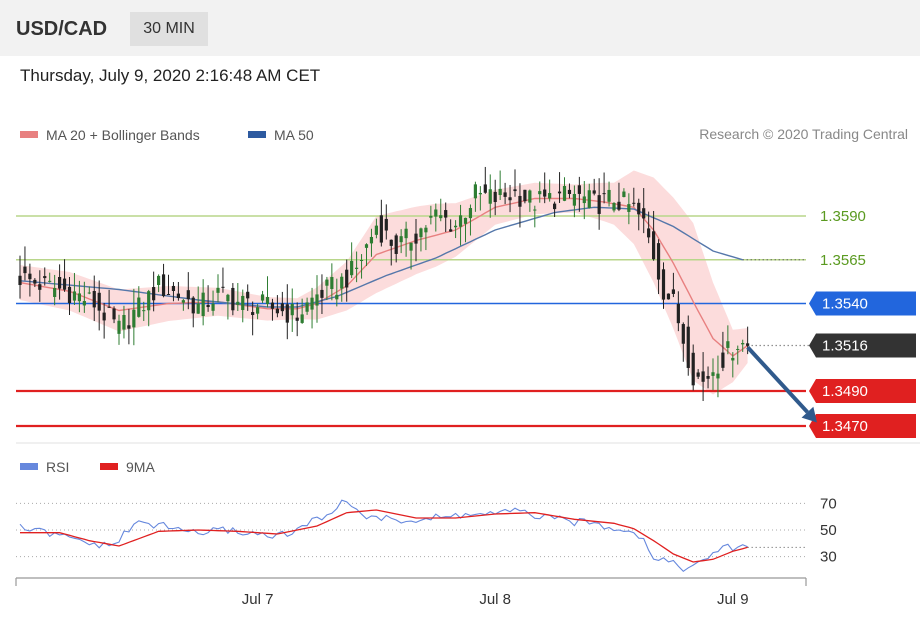 This screenshot has height=625, width=920. Describe the element at coordinates (294, 135) in the screenshot. I see `legend-label: MA 50` at that location.